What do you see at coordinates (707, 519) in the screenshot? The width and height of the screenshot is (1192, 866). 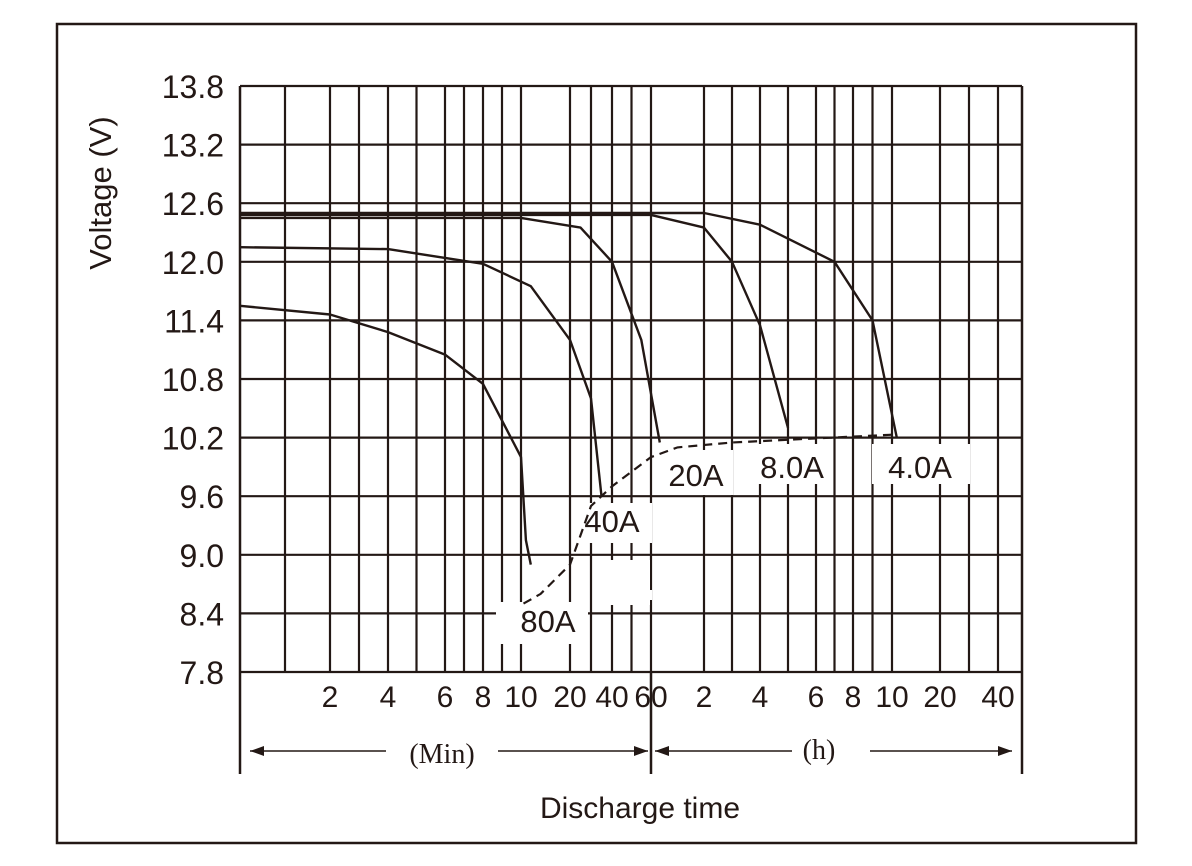 I see `end-voltage-dashed-line` at bounding box center [707, 519].